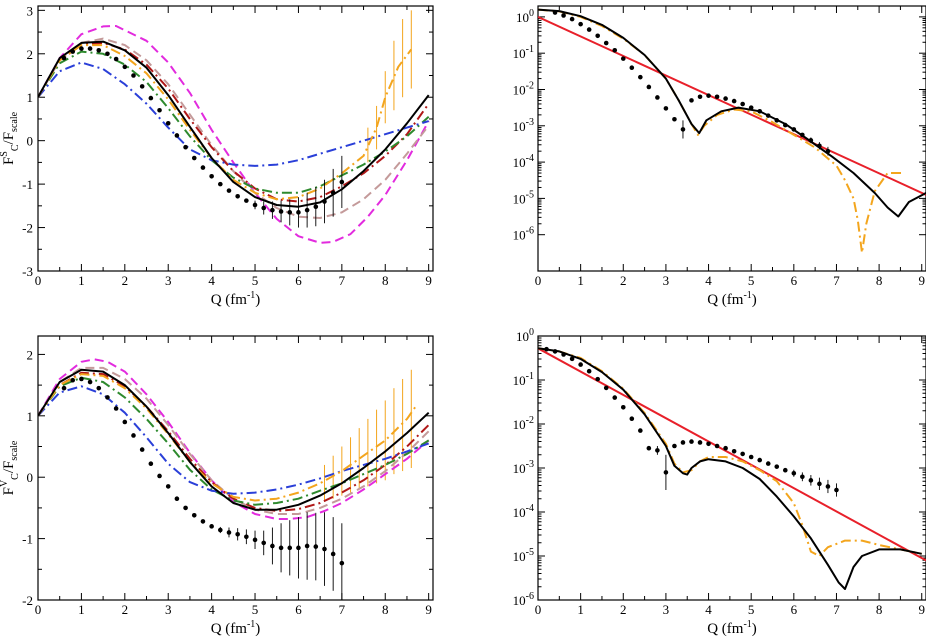 The width and height of the screenshot is (926, 640). What do you see at coordinates (538, 609) in the screenshot?
I see `x-tick-label: 0` at bounding box center [538, 609].